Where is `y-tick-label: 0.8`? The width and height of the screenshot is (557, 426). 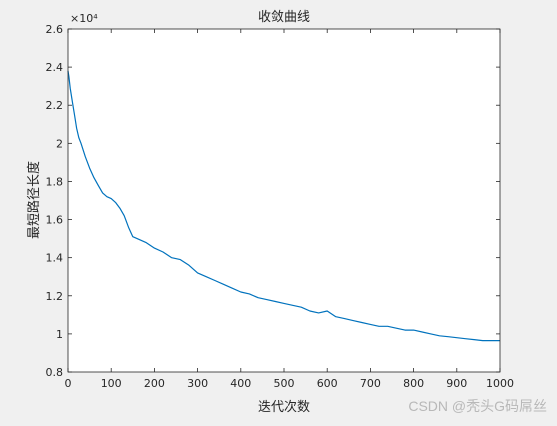
y-tick-label: 0.8 is located at coordinates (55, 372).